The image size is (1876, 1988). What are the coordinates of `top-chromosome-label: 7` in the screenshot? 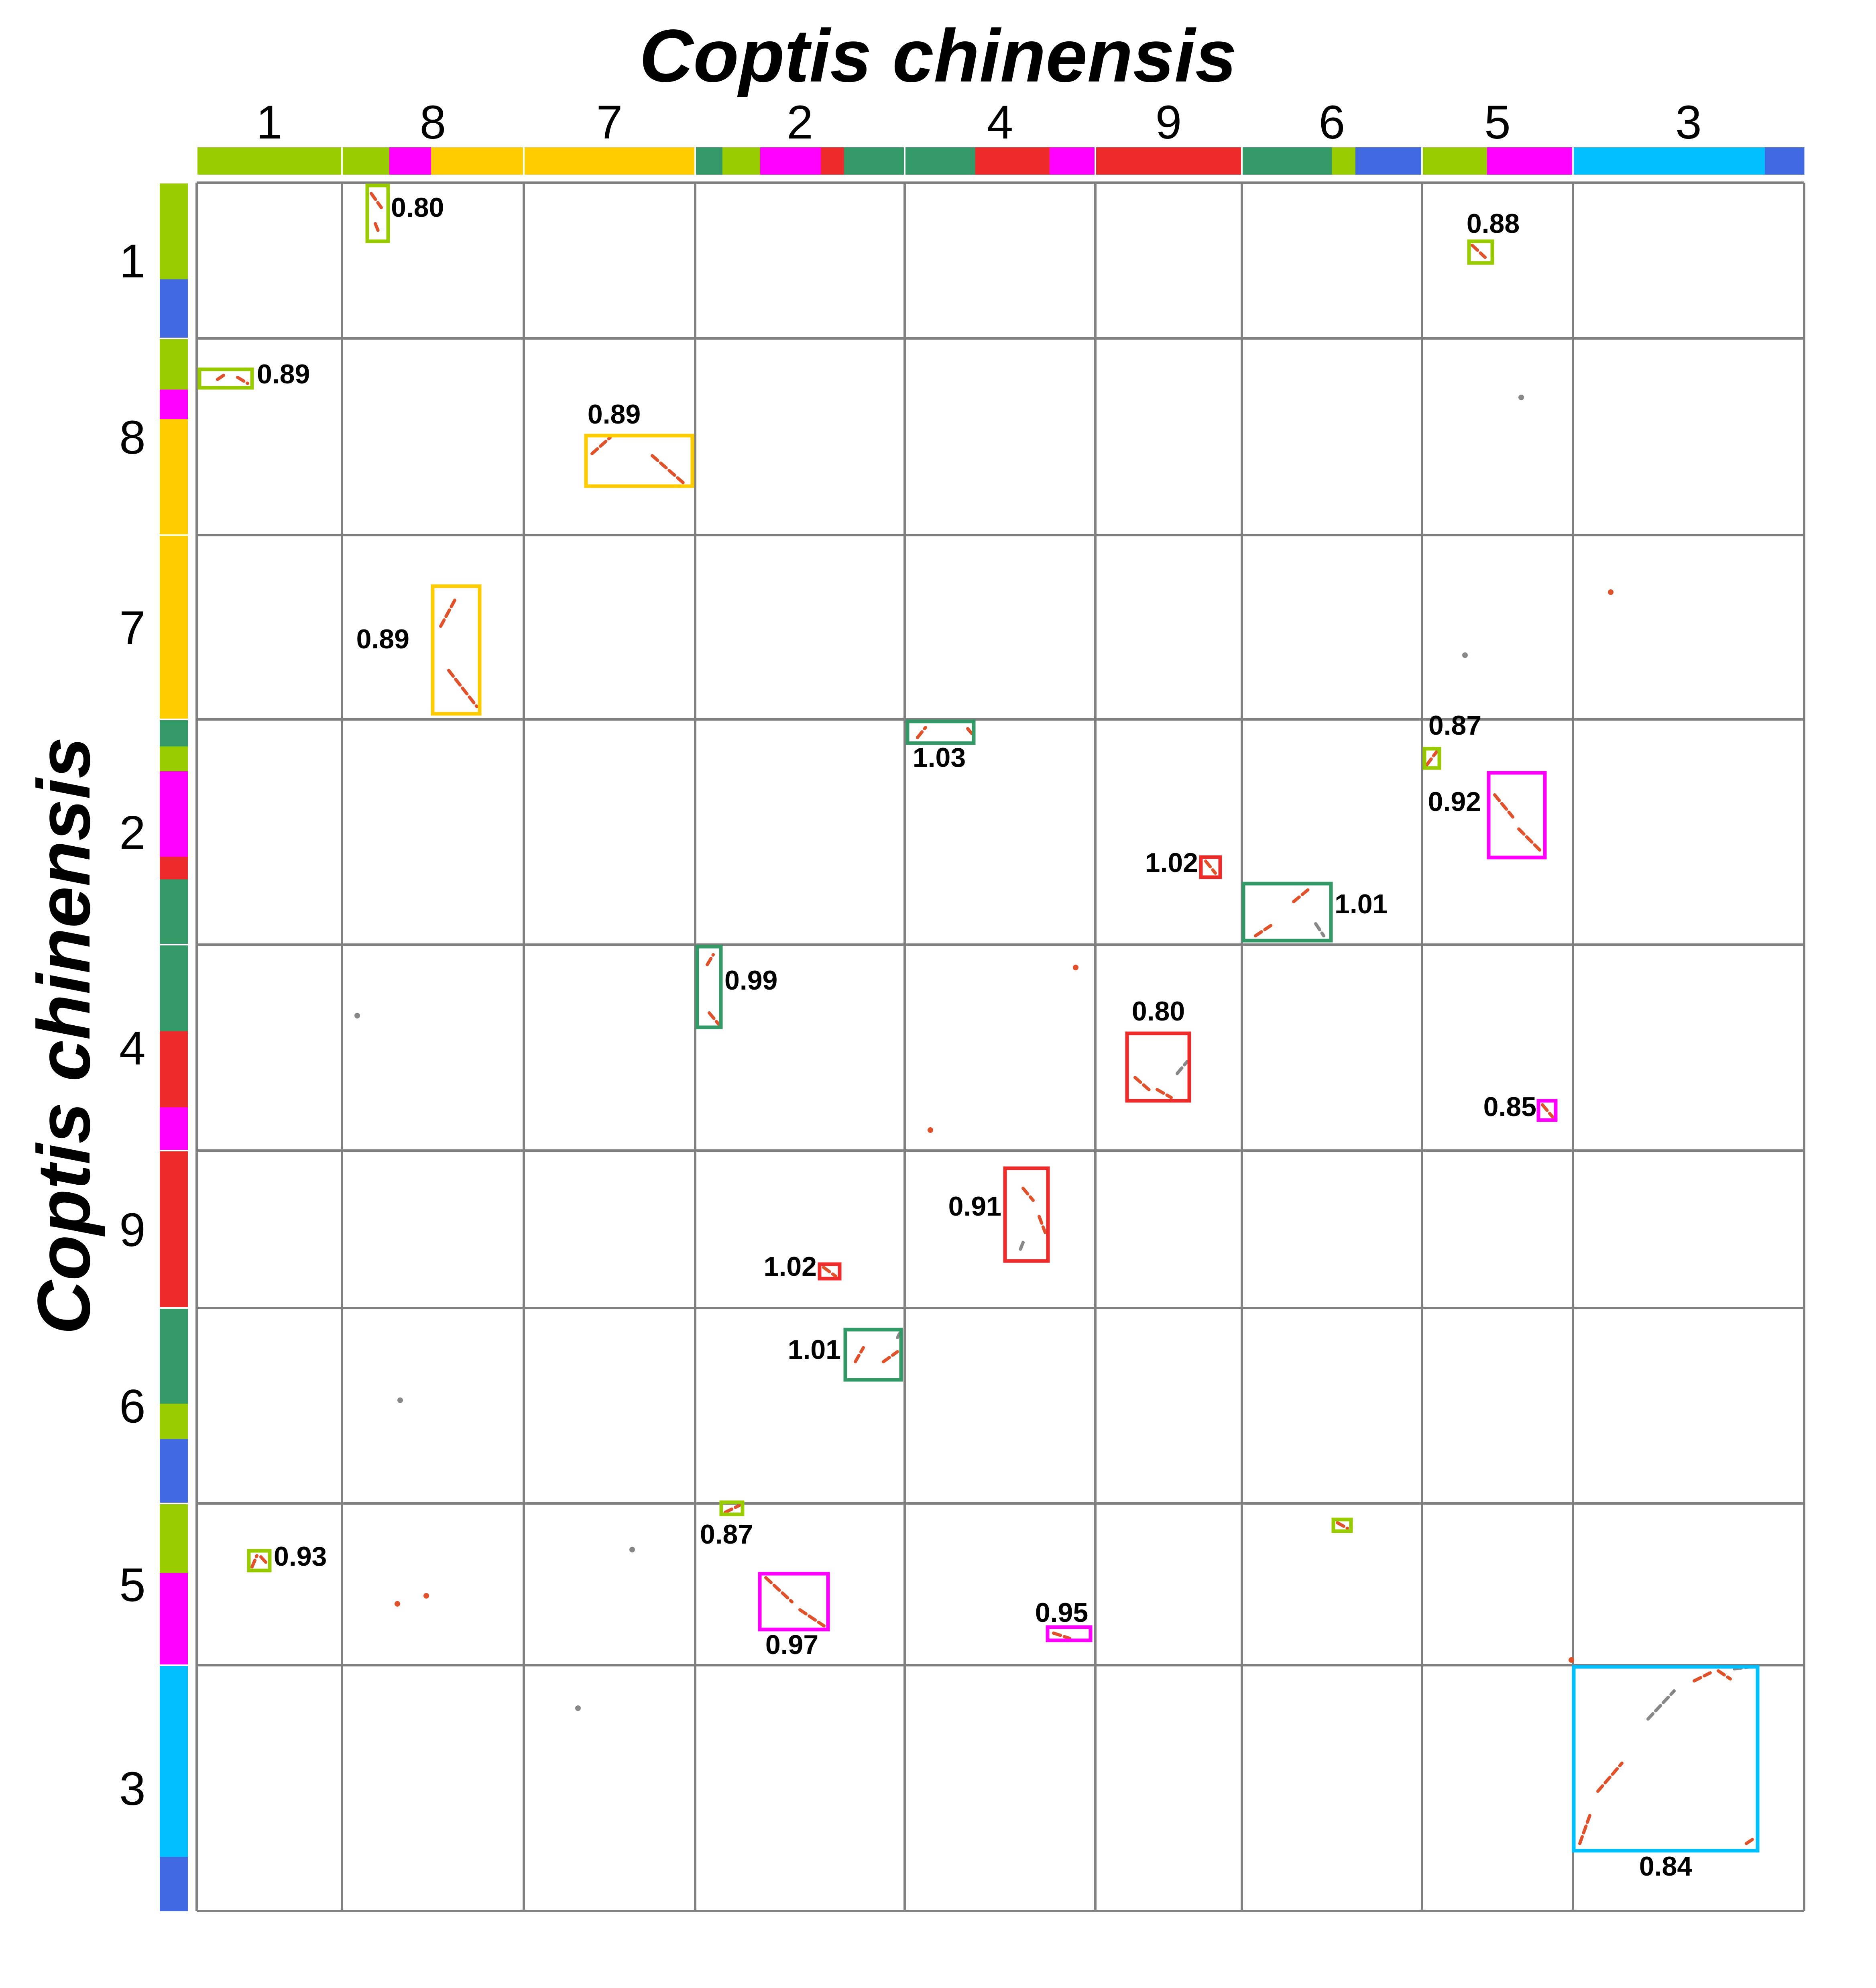 It's located at (609, 122).